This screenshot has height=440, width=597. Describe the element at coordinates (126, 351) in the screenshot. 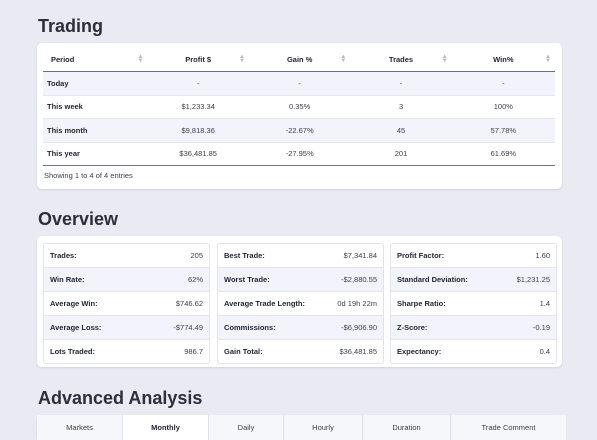

I see `stat-row: Lots Traded: 986.7` at that location.